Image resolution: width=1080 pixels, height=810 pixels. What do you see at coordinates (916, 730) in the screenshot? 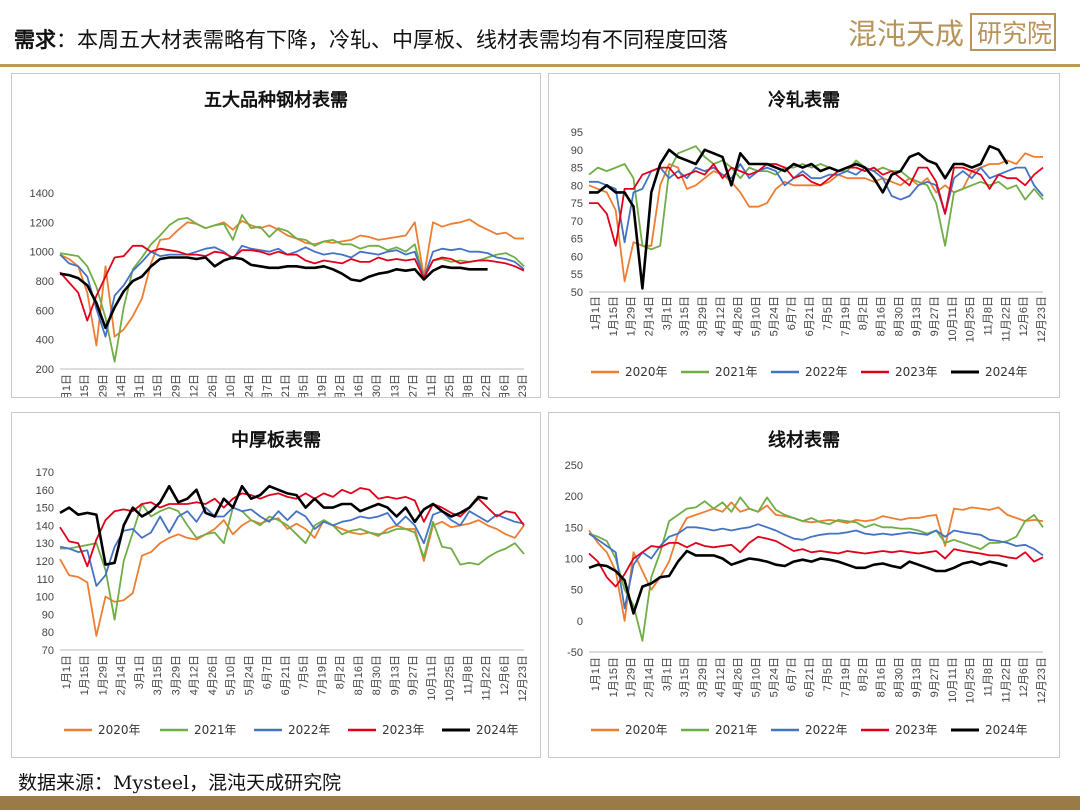
I see `legend-label: 2023年` at bounding box center [916, 730].